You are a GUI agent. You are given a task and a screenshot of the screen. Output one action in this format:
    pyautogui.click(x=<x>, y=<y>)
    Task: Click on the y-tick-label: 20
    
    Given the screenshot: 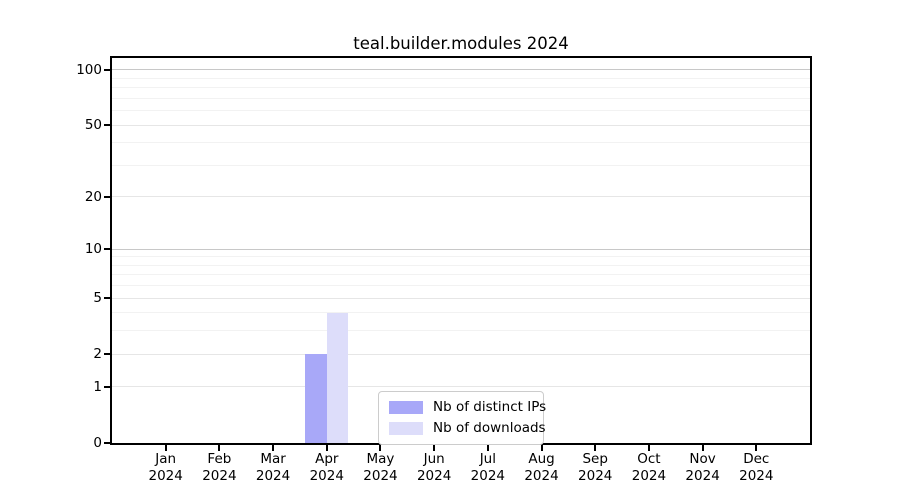 What is the action you would take?
    pyautogui.click(x=93, y=196)
    